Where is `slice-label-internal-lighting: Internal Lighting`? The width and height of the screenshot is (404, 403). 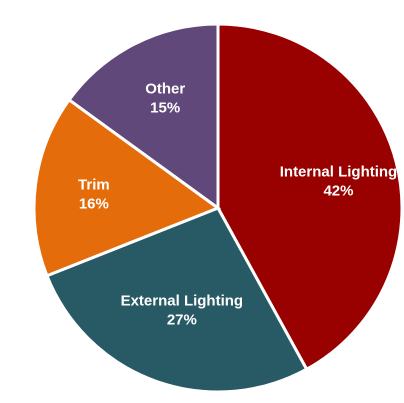 slice-label-internal-lighting: Internal Lighting is located at coordinates (339, 172).